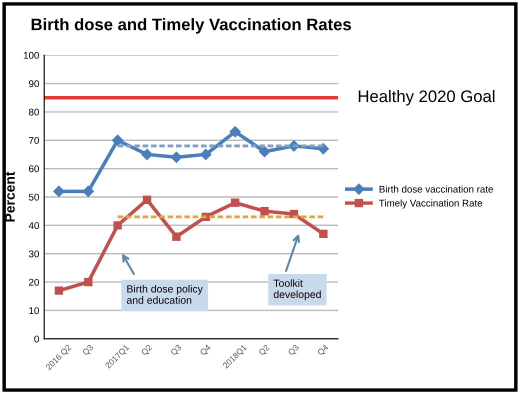 This screenshot has width=520, height=394. Describe the element at coordinates (436, 189) in the screenshot. I see `legend-label: Birth dose vaccination rate` at that location.